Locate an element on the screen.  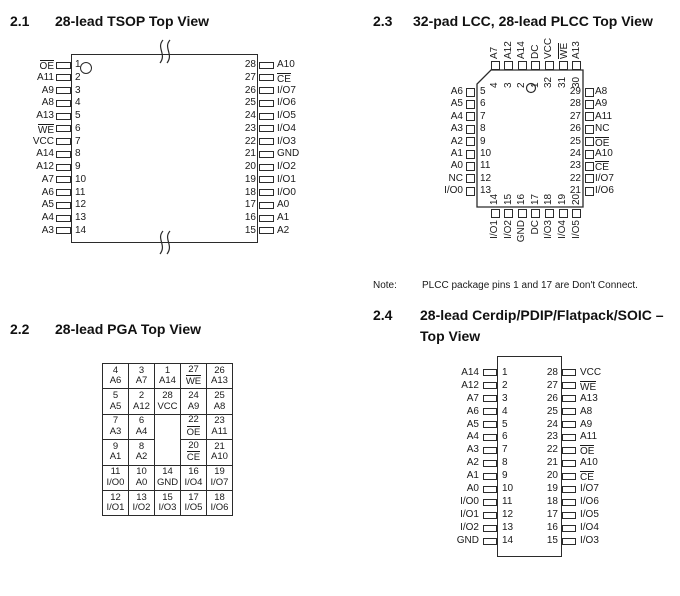
pin-label: A9 is located at coordinates (47, 90).